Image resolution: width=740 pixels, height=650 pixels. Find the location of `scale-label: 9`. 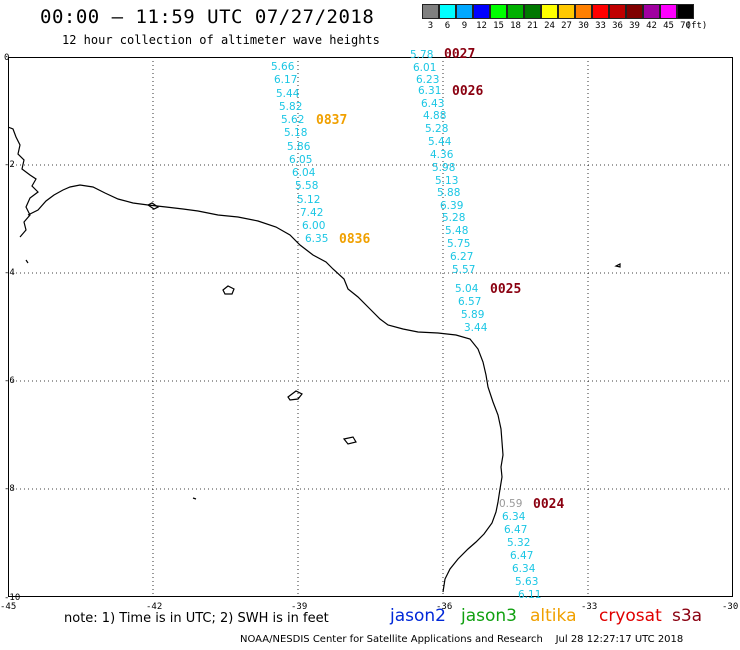

scale-label: 9 is located at coordinates (464, 26).